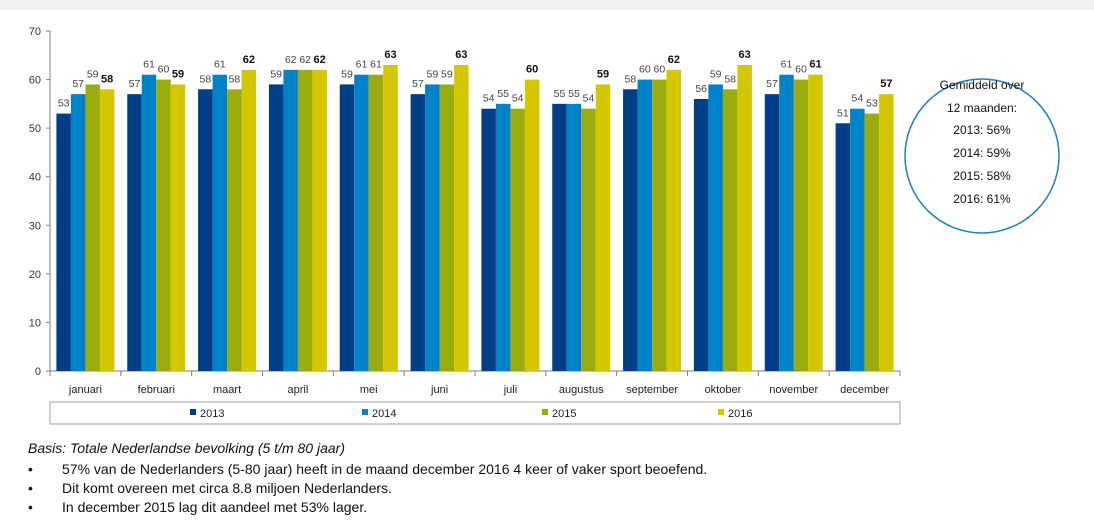  What do you see at coordinates (35, 32) in the screenshot?
I see `y-tick-label: 70` at bounding box center [35, 32].